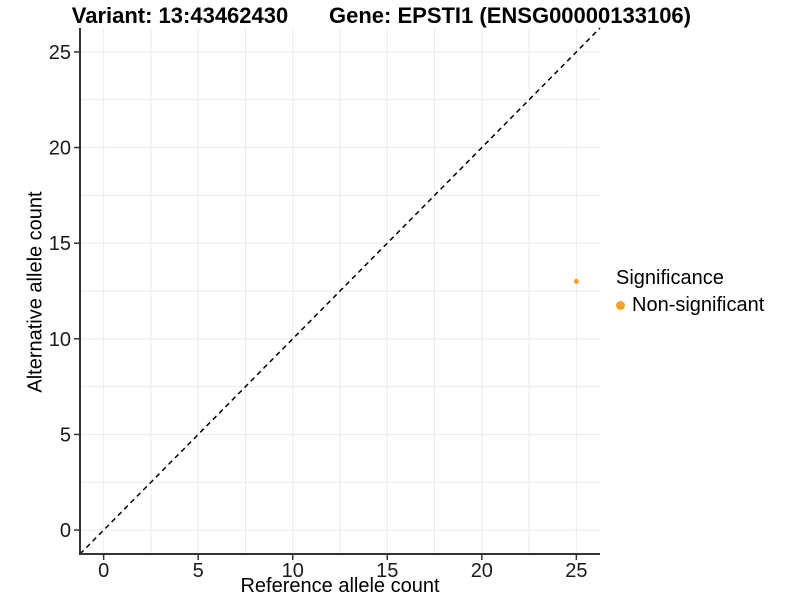 This screenshot has height=600, width=800. What do you see at coordinates (293, 571) in the screenshot?
I see `x-tick-label: 10` at bounding box center [293, 571].